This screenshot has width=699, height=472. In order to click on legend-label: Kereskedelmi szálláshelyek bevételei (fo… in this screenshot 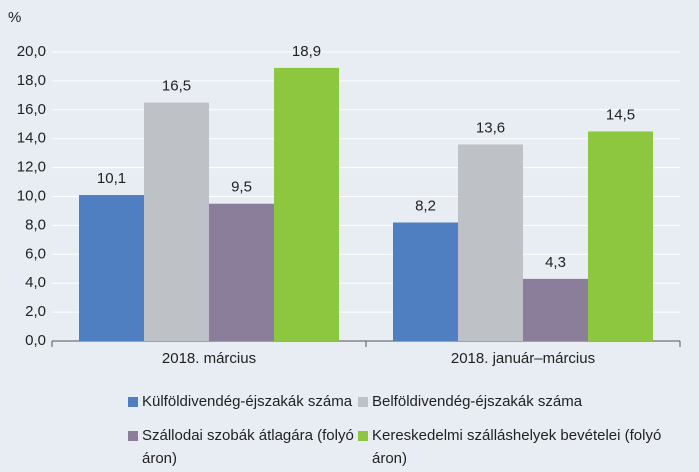, I will do `click(517, 447)`.